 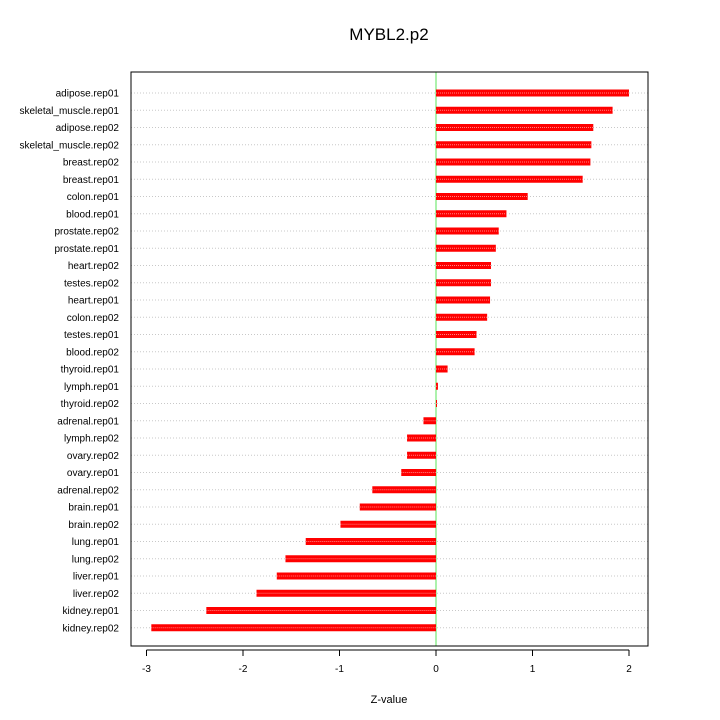 I want to click on bar-kidney.rep02, so click(x=293, y=628).